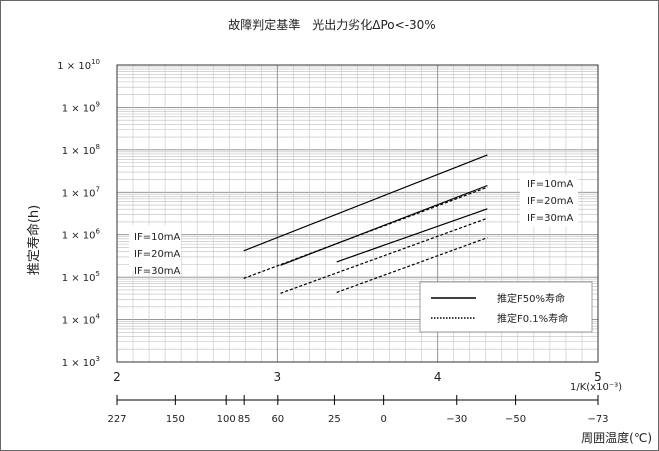  I want to click on right-label-box, so click(549, 201).